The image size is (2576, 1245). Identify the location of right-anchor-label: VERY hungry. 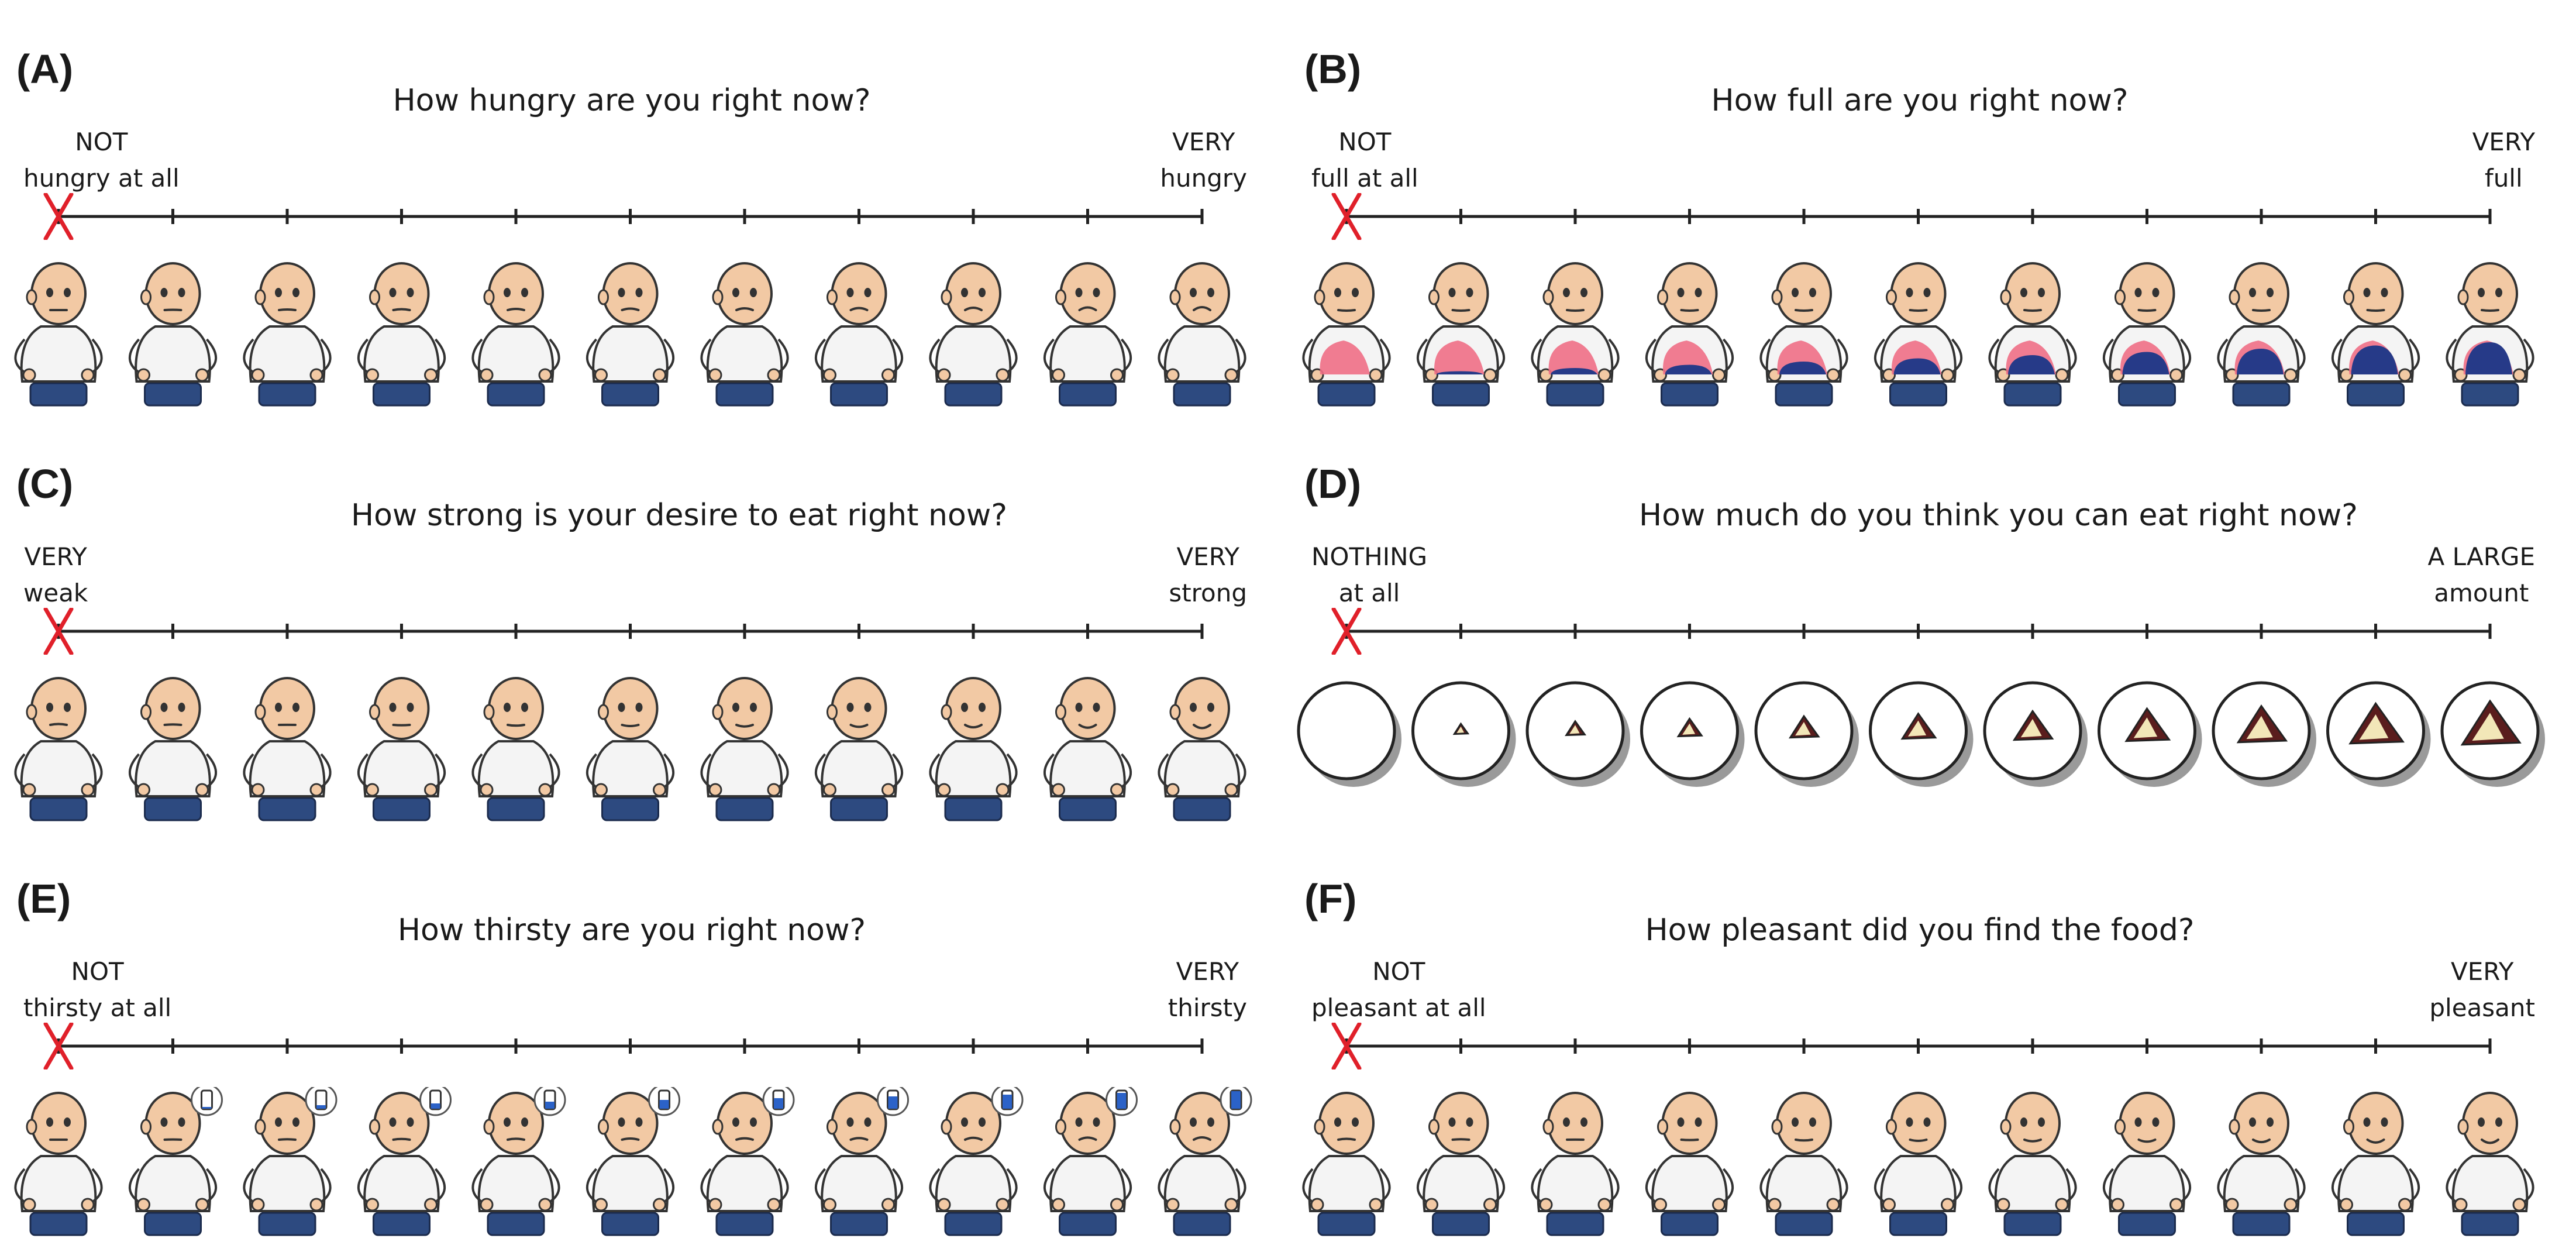
(1203, 160).